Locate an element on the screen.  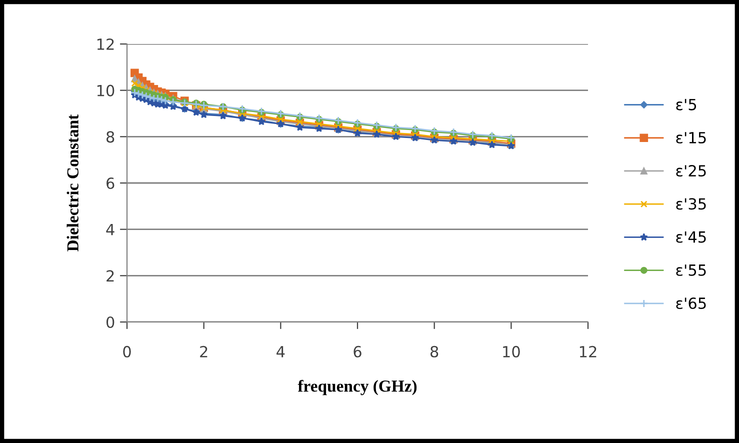
x-tick-label: 2 is located at coordinates (204, 352).